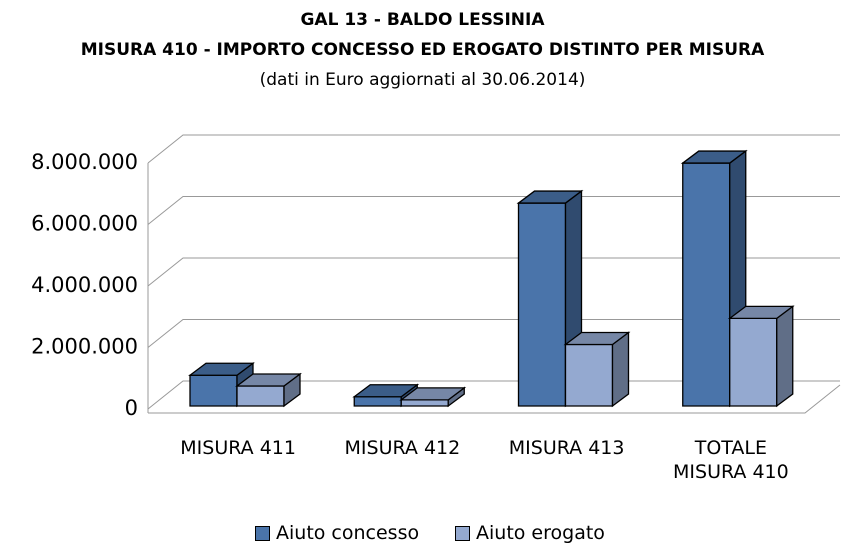 This screenshot has height=547, width=845. I want to click on legend-item: Aiuto erogato, so click(530, 533).